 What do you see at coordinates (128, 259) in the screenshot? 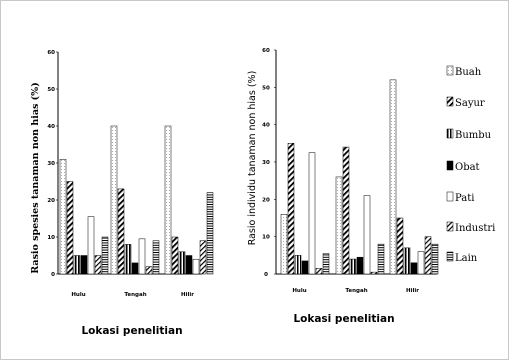
I see `left-bar-bumbu-tengah` at bounding box center [128, 259].